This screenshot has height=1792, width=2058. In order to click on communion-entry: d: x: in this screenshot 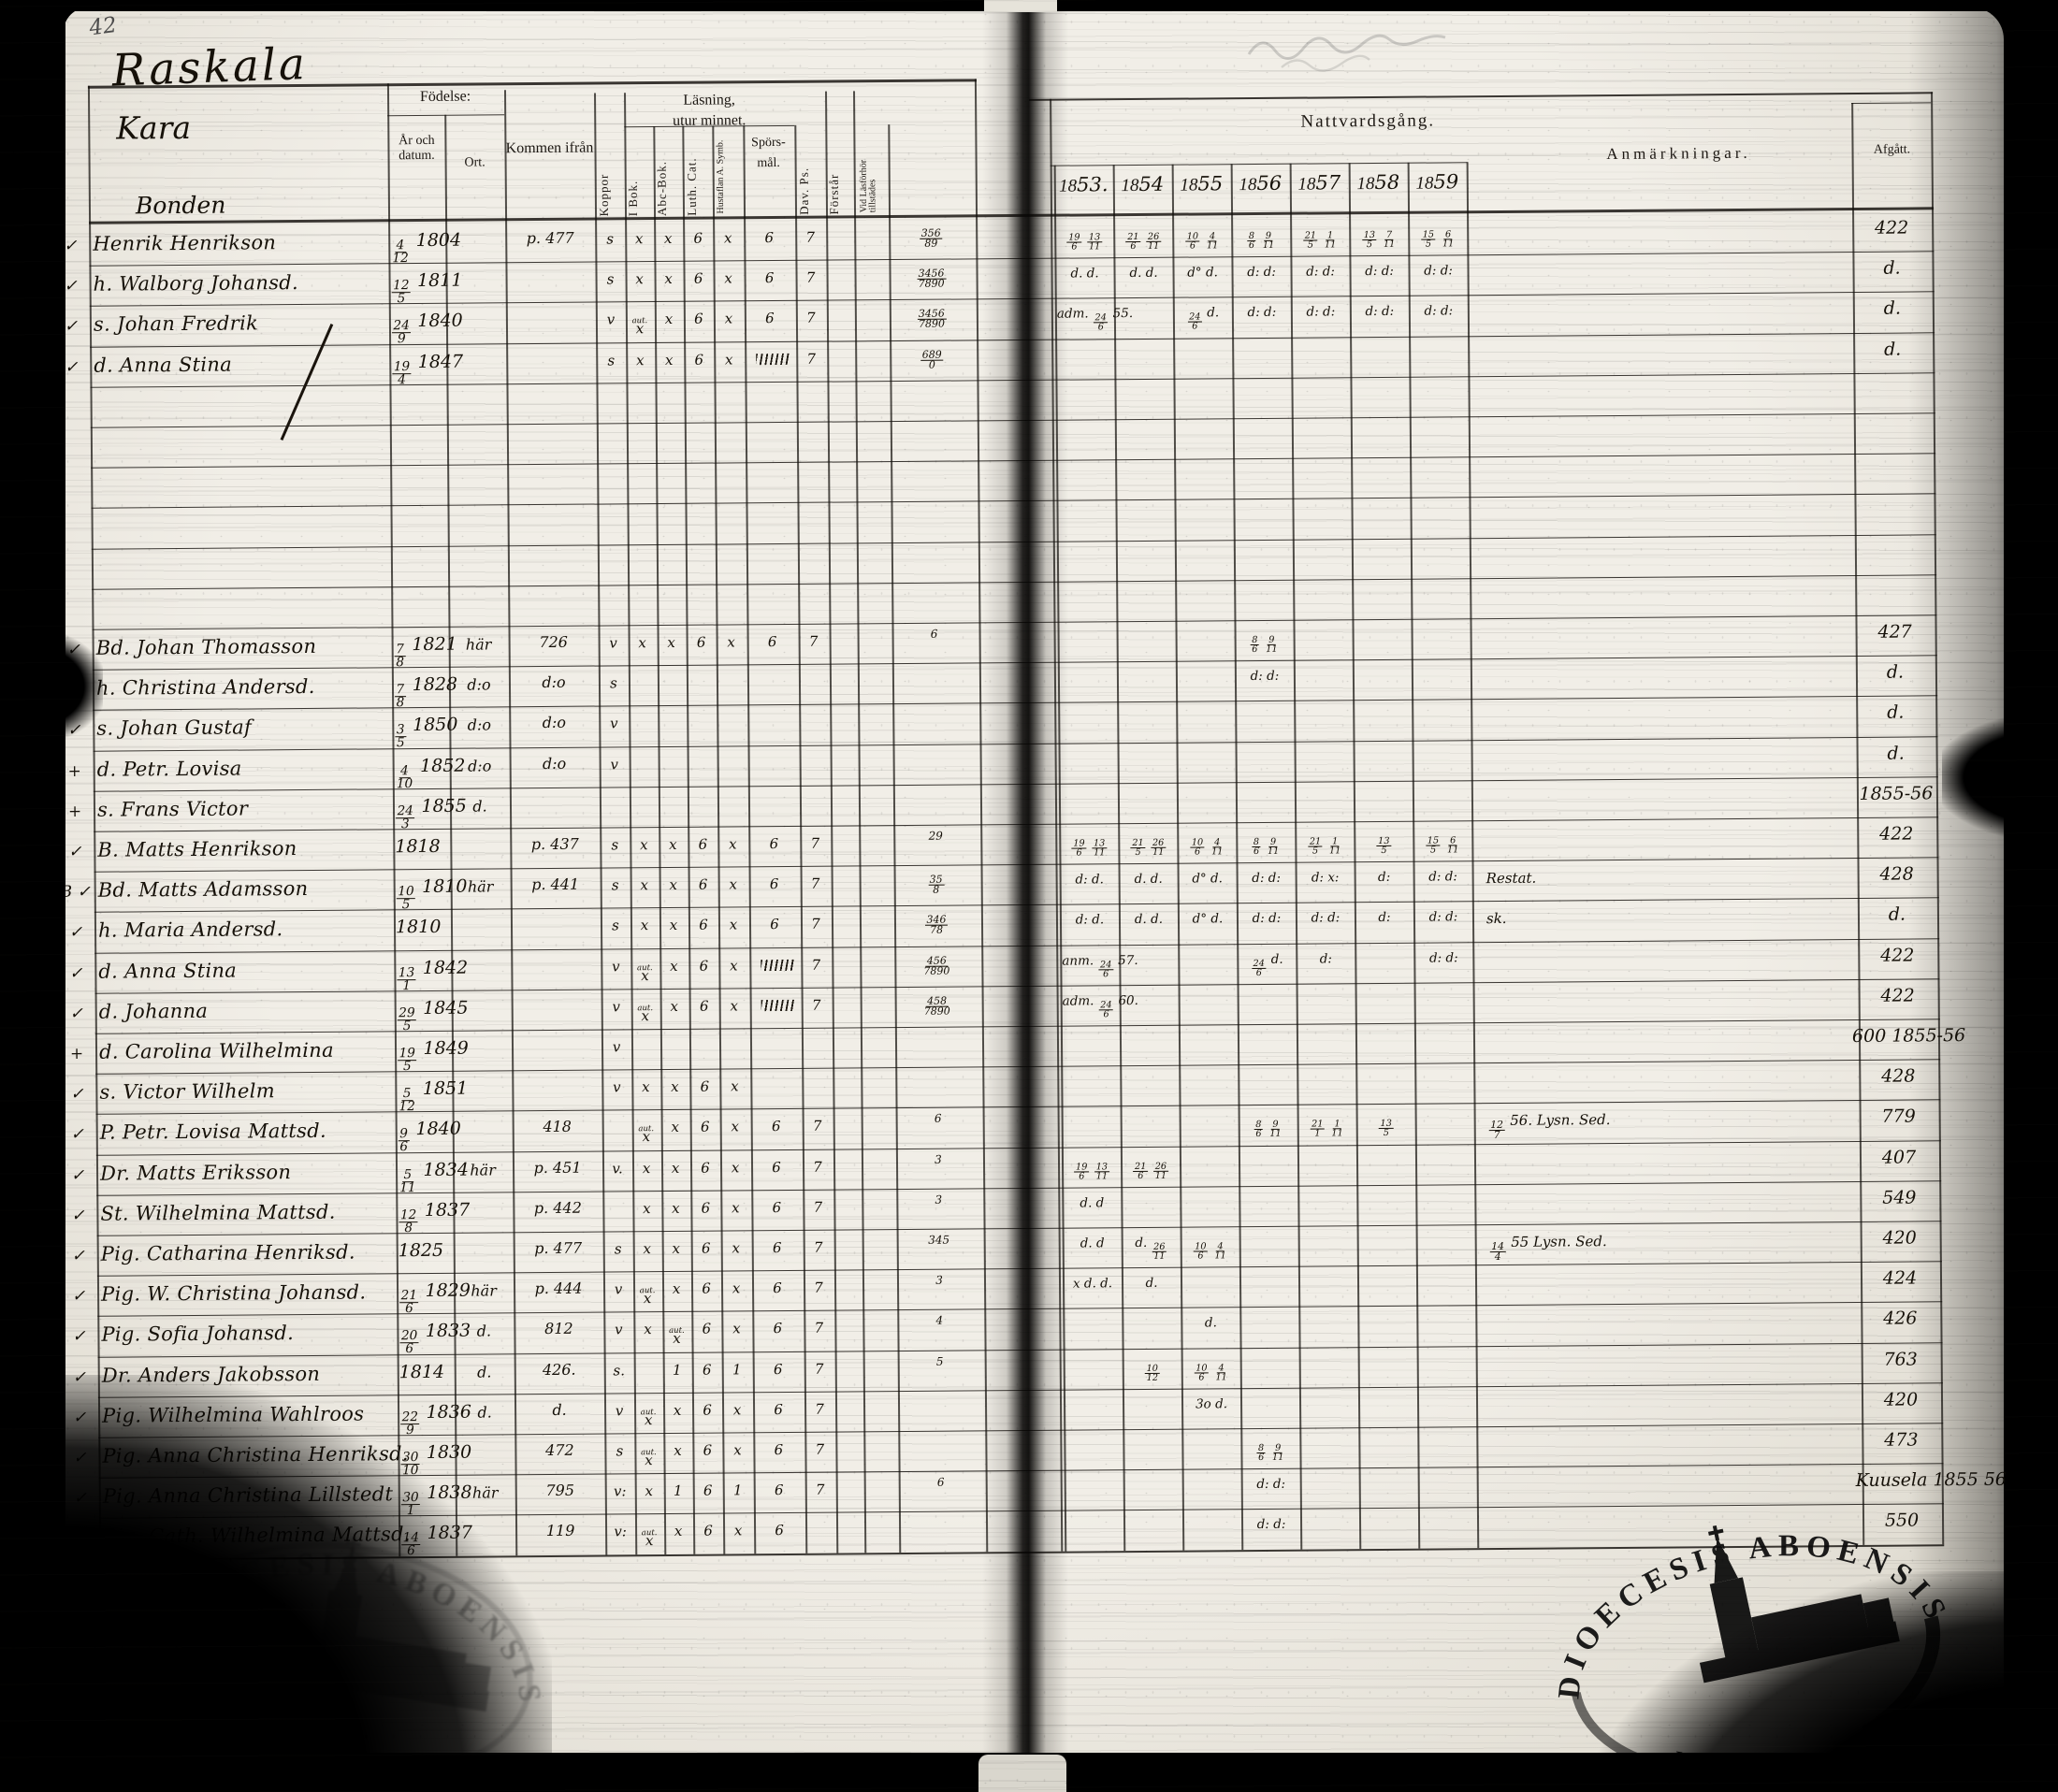, I will do `click(1325, 878)`.